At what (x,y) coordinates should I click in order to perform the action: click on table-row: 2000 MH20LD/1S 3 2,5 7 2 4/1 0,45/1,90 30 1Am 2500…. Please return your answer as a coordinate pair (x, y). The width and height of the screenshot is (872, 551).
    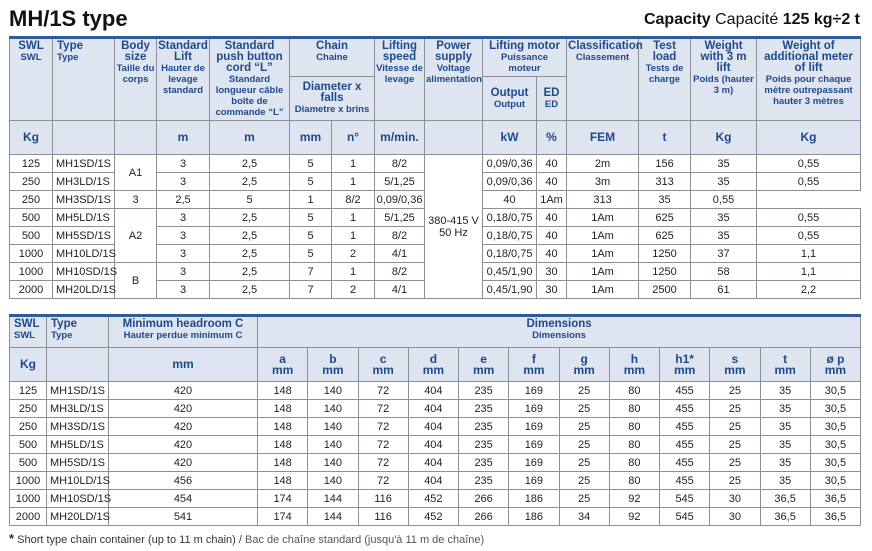
    Looking at the image, I should click on (435, 289).